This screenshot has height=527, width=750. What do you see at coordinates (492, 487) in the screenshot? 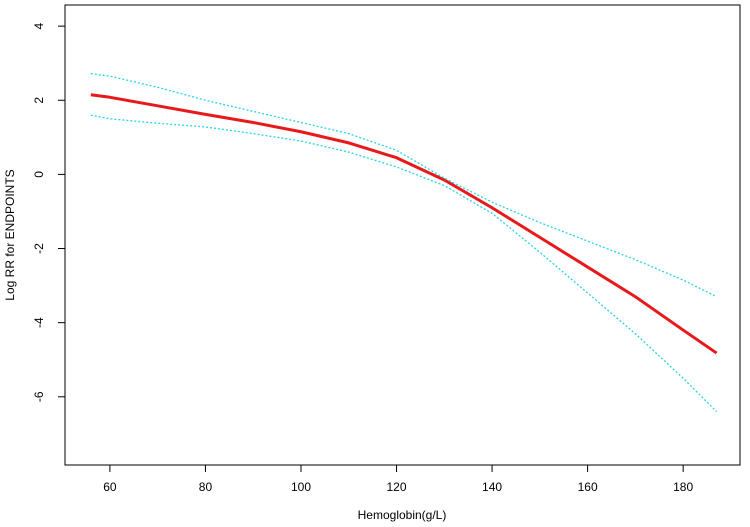
I see `x-tick-label: 140` at bounding box center [492, 487].